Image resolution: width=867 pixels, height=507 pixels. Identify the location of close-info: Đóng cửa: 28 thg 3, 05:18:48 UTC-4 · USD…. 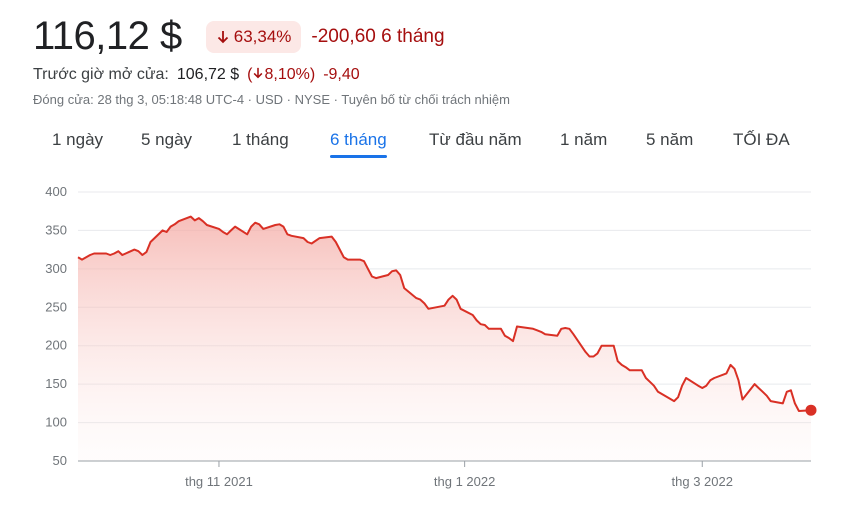
(271, 99).